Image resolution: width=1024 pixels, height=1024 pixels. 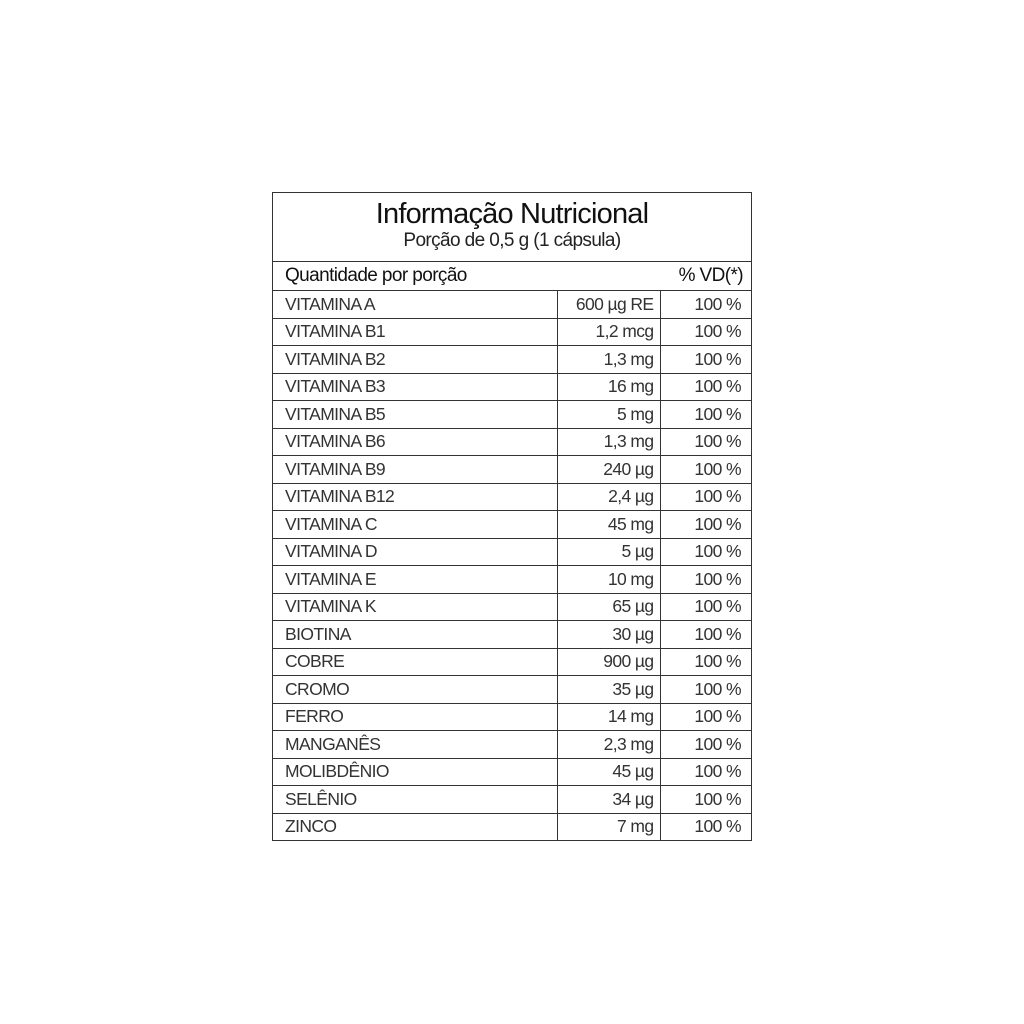 What do you see at coordinates (608, 716) in the screenshot?
I see `nutrient-amount: 14 mg` at bounding box center [608, 716].